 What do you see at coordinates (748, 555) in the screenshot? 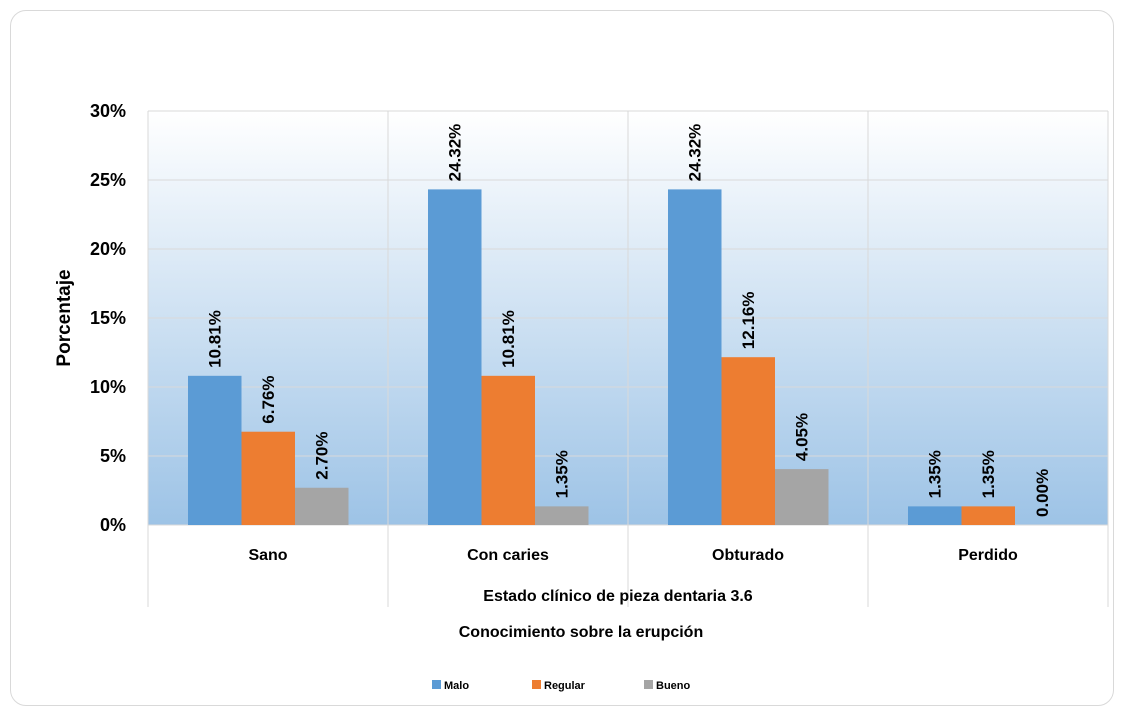
I see `x-tick-label: Obturado` at bounding box center [748, 555].